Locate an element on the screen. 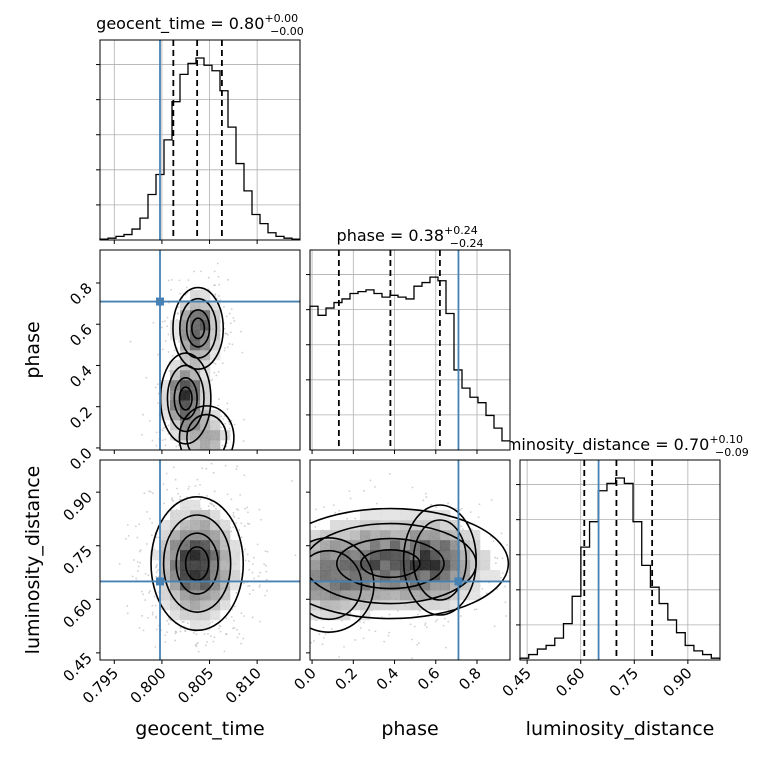  density-panel-phase-luminosity_distance: 0.0 0.2 0.4 0.6 0.8 is located at coordinates (400, 576).